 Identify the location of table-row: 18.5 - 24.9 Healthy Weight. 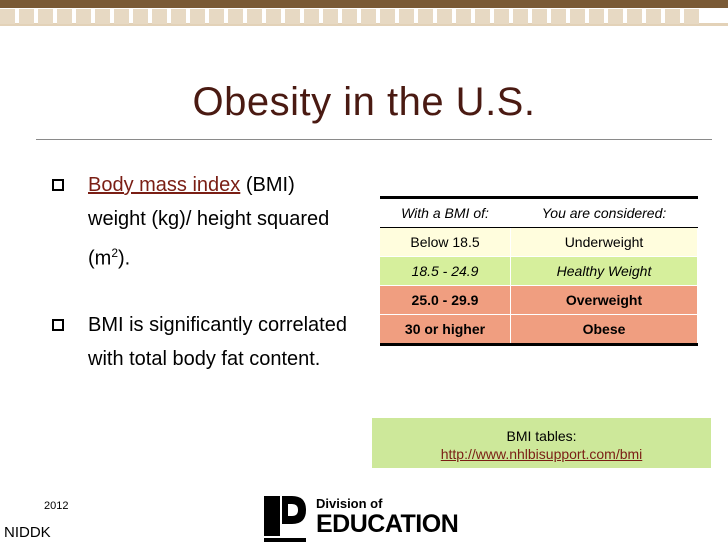
(539, 271).